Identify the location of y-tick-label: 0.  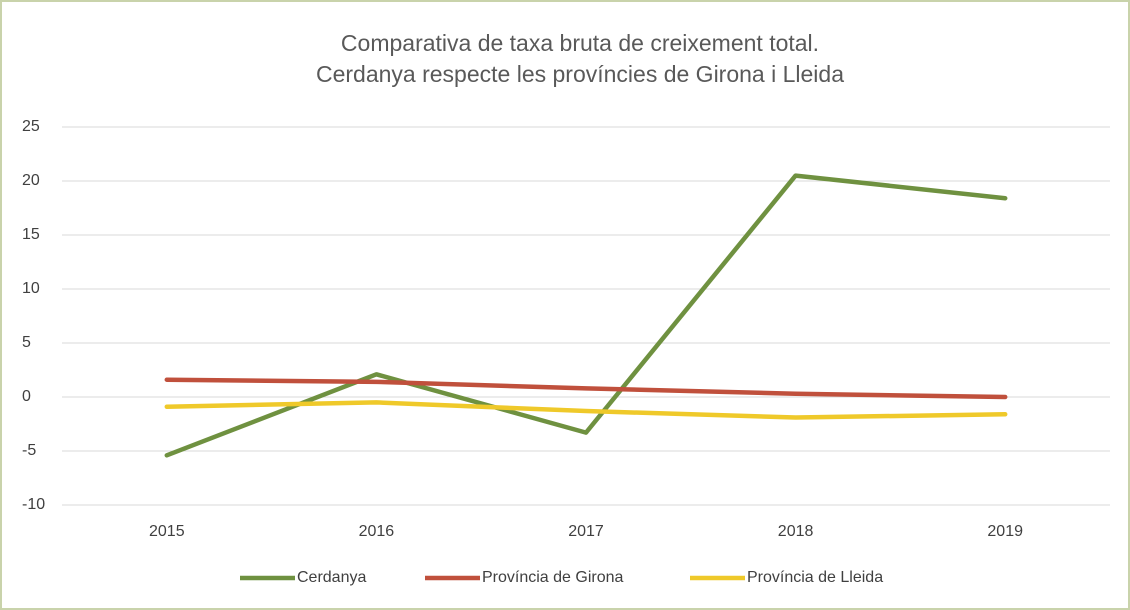
(26, 396).